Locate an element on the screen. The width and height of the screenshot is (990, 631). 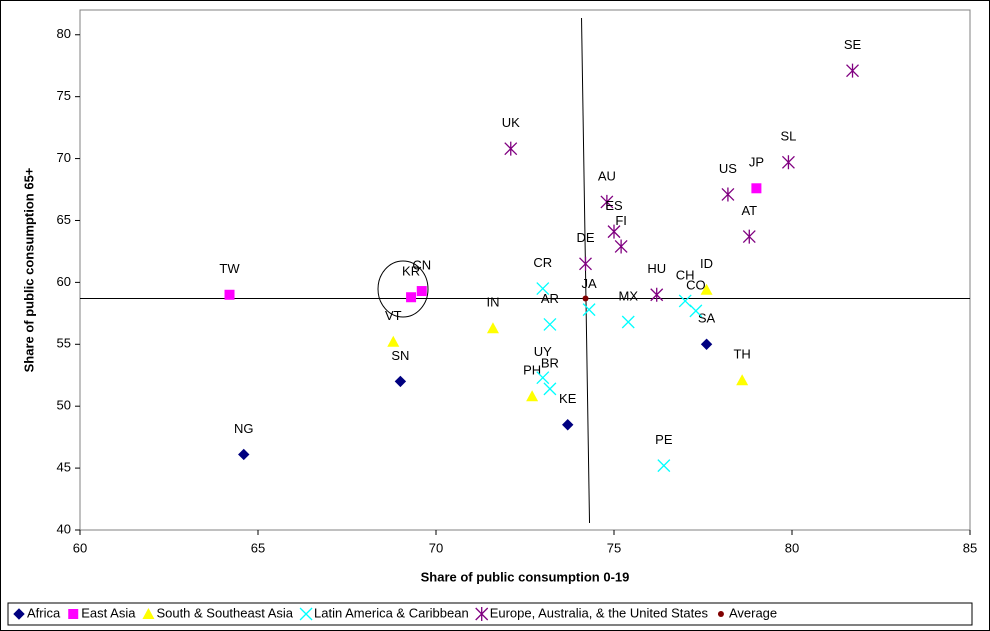
point-label: JA is located at coordinates (589, 283).